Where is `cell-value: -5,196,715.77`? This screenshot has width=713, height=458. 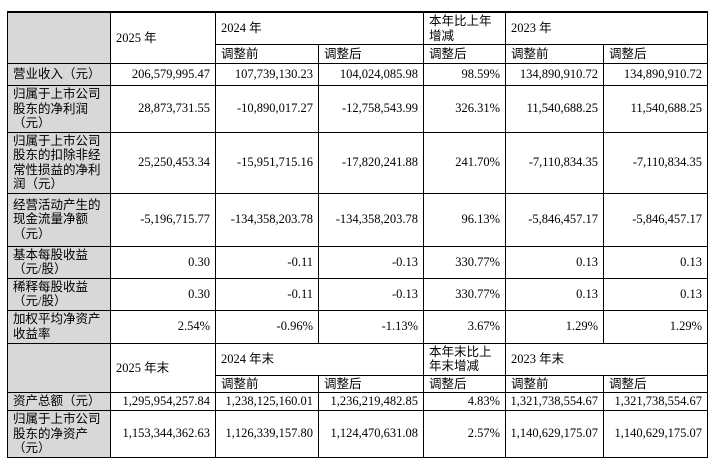 cell-value: -5,196,715.77 is located at coordinates (163, 219).